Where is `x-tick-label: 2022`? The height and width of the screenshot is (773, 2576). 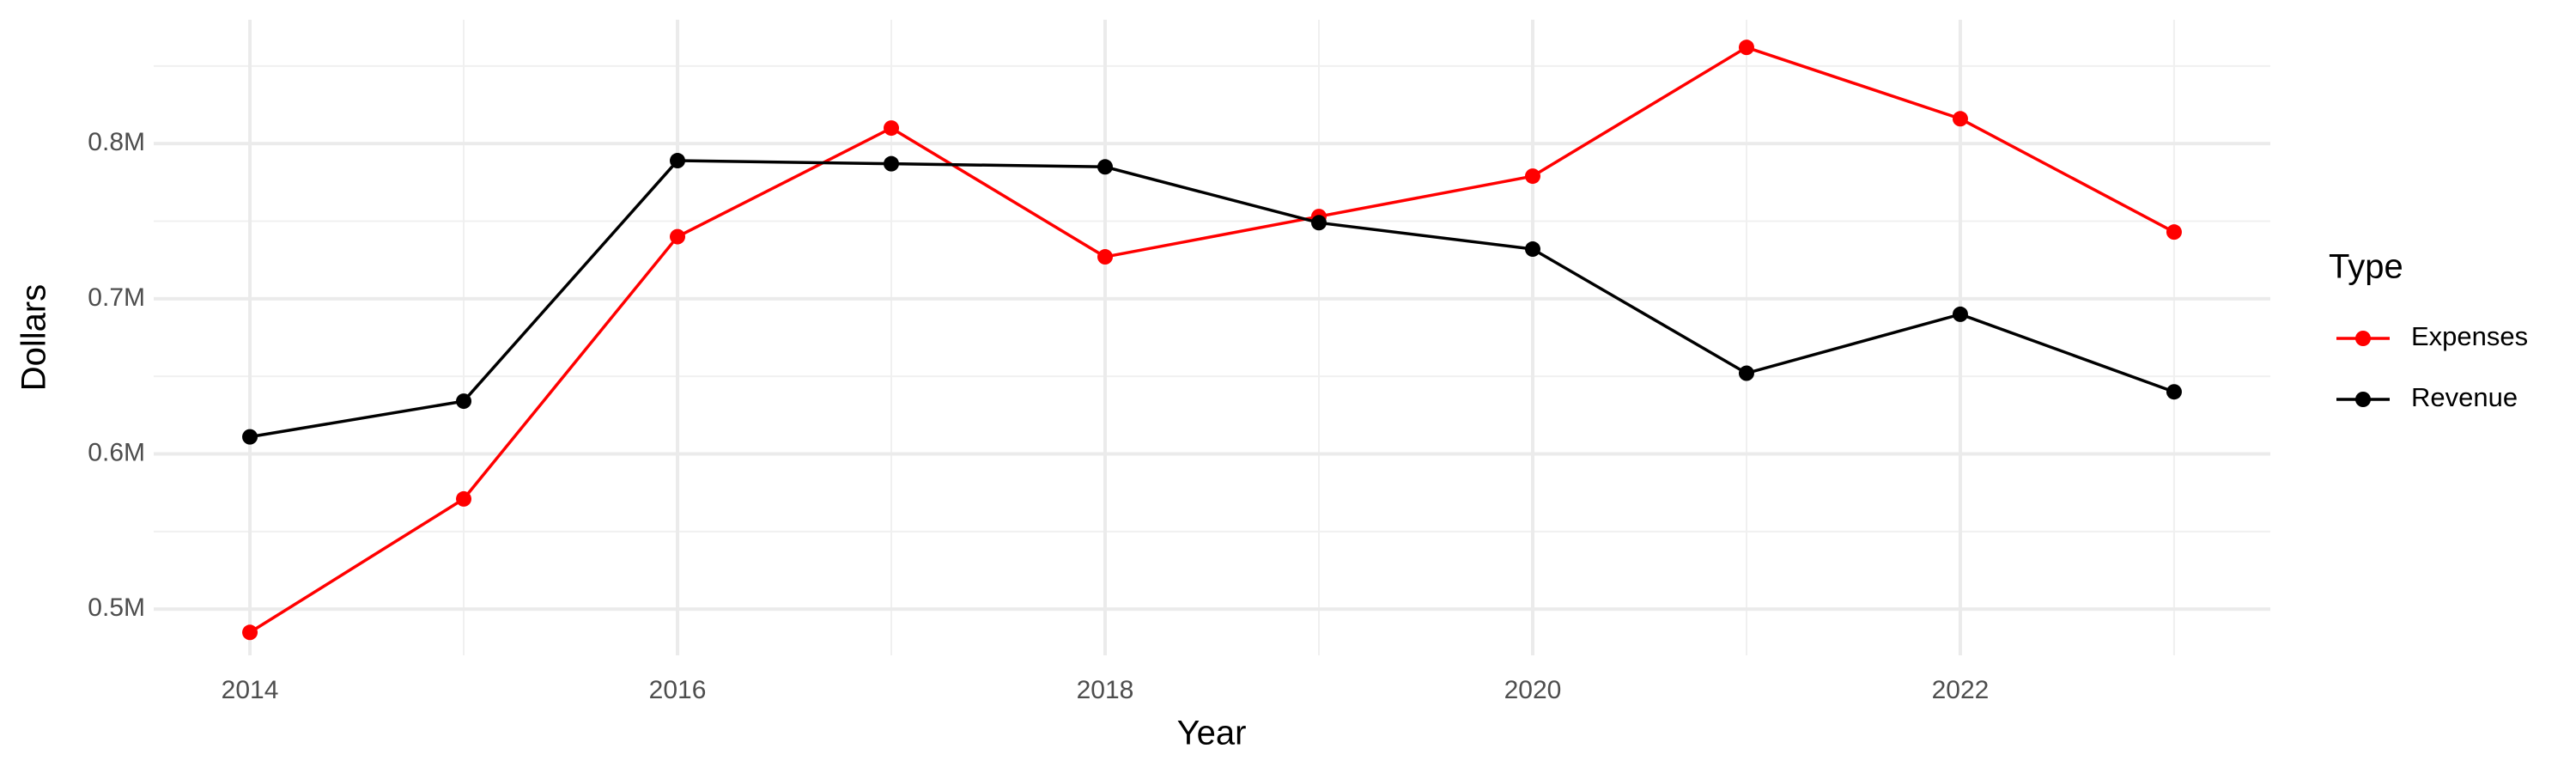
x-tick-label: 2022 is located at coordinates (1961, 690).